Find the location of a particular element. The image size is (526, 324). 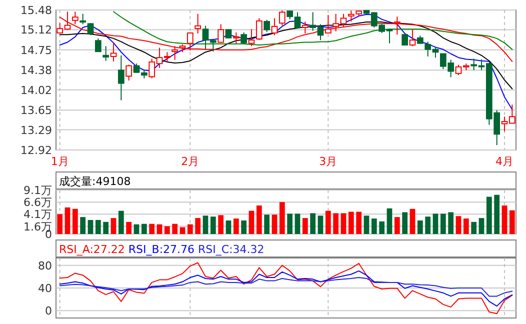

y-tick-label: 6.6万 is located at coordinates (38, 203).